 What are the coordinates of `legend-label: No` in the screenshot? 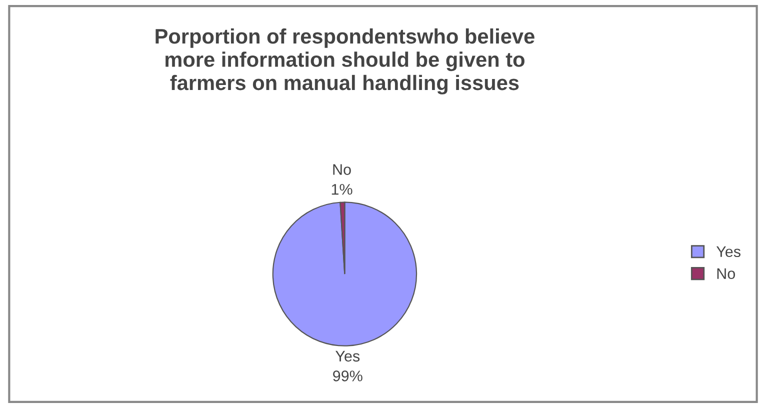 It's located at (726, 274).